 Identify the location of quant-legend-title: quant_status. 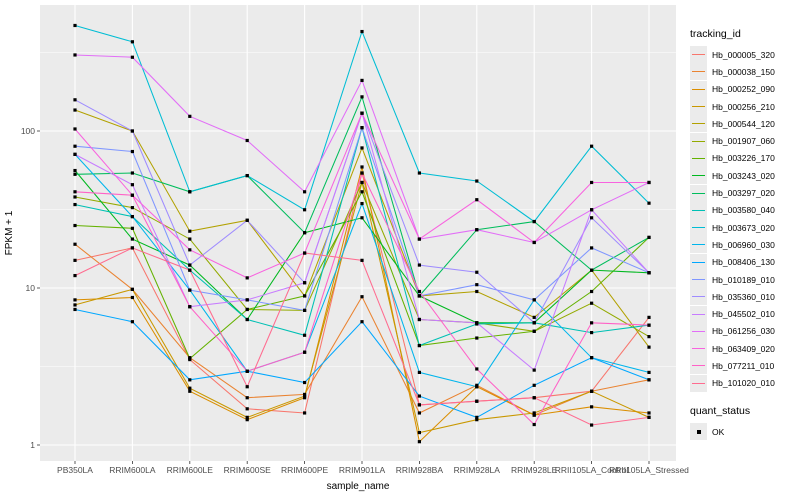
(720, 410).